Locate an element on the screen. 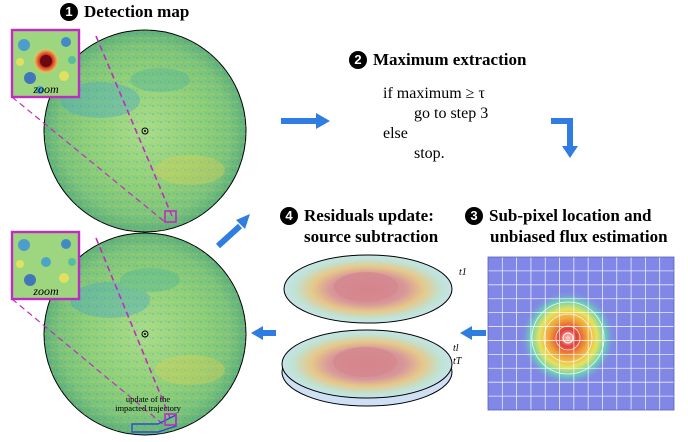 The height and width of the screenshot is (442, 688). step4-title: 4 Residuals update: is located at coordinates (357, 216).